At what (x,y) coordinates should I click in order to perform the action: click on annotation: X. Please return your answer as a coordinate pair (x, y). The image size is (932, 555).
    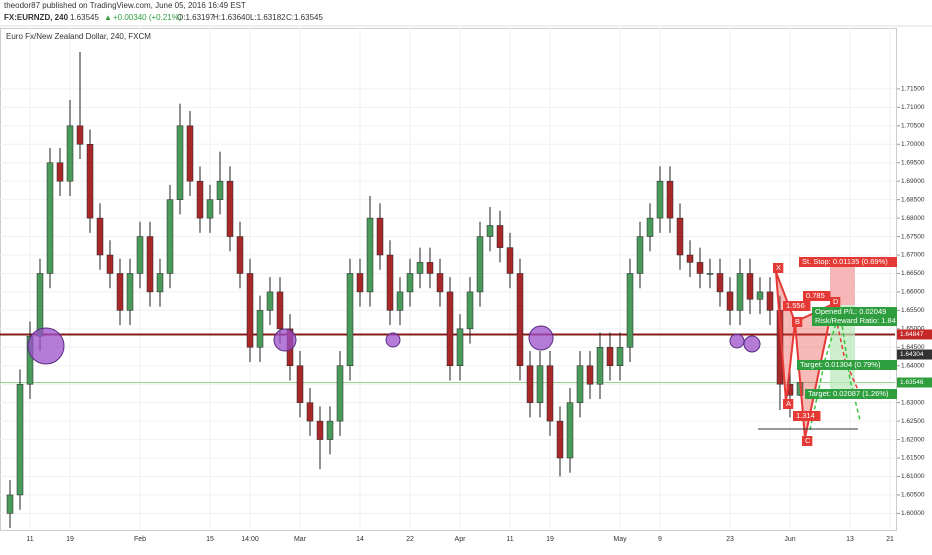
    Looking at the image, I should click on (778, 267).